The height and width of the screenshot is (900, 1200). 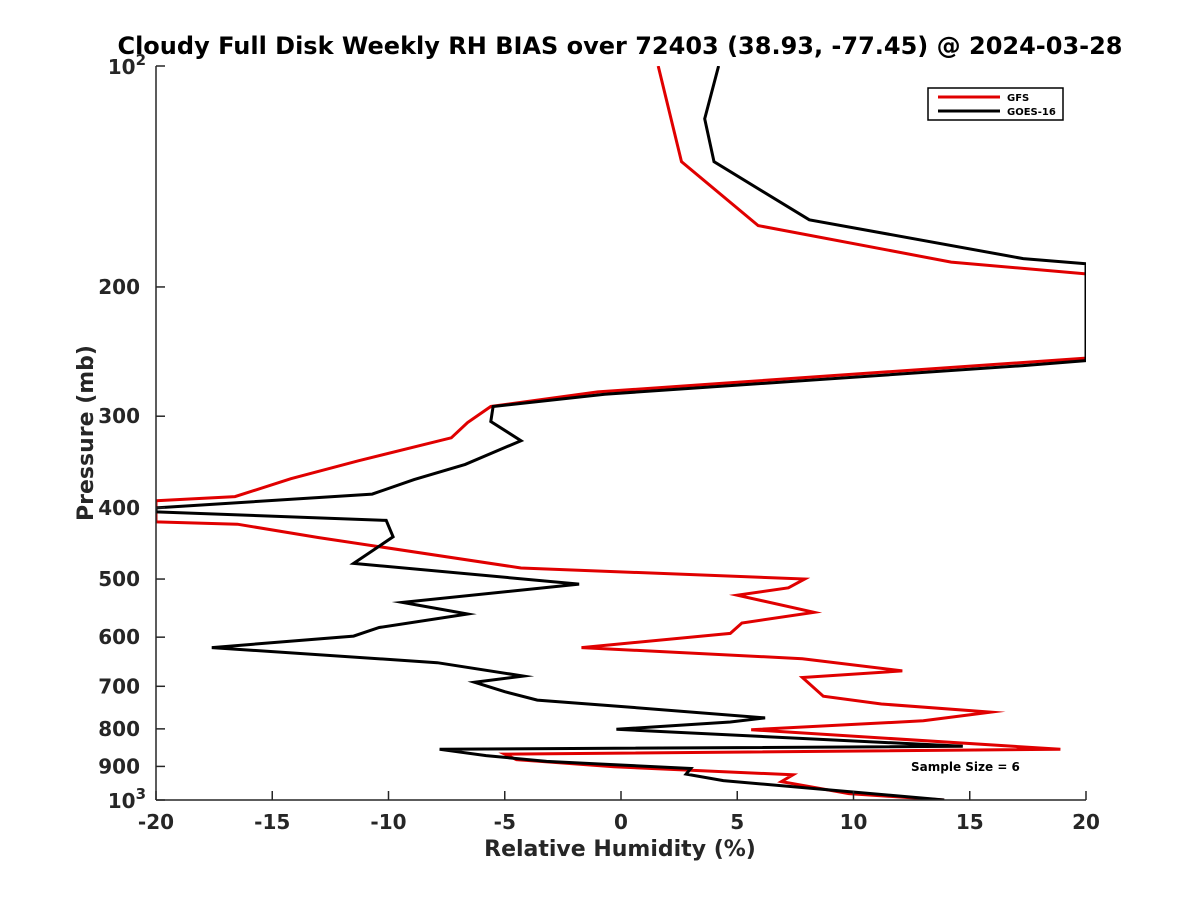 I want to click on x-tick-label: -20, so click(x=156, y=822).